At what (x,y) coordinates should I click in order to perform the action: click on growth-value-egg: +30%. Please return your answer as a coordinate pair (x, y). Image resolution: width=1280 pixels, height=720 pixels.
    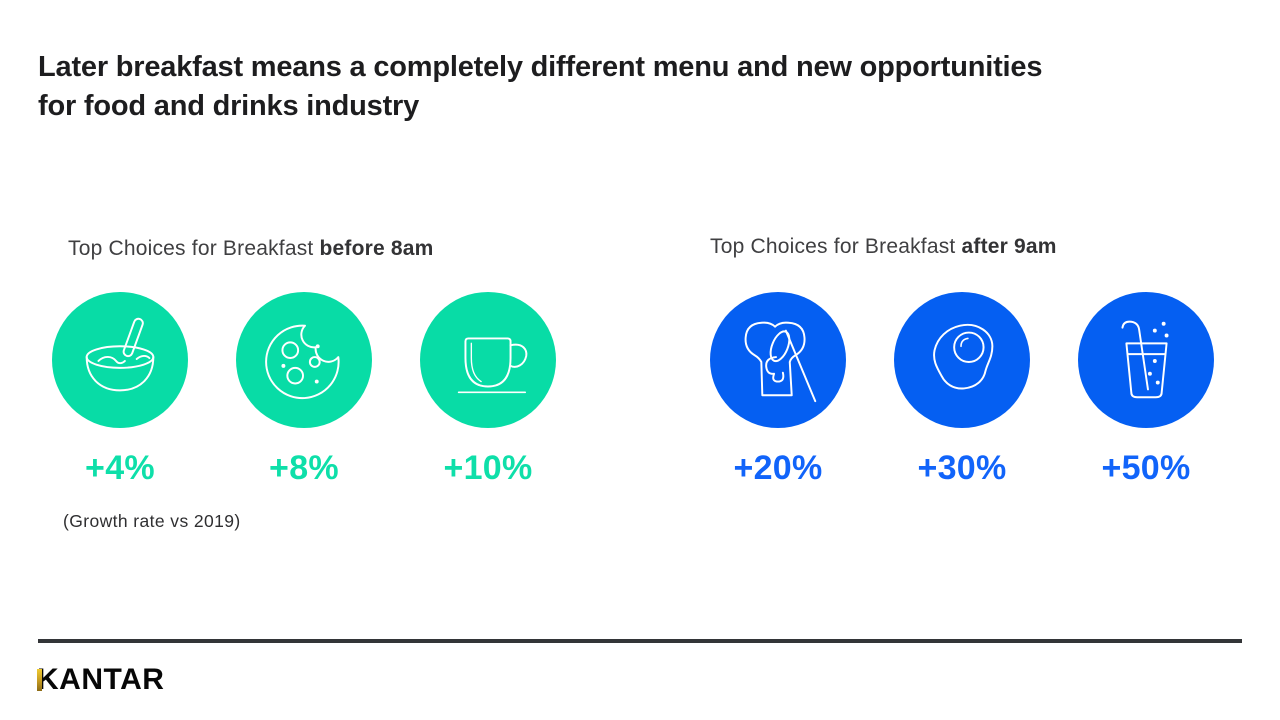
    Looking at the image, I should click on (962, 468).